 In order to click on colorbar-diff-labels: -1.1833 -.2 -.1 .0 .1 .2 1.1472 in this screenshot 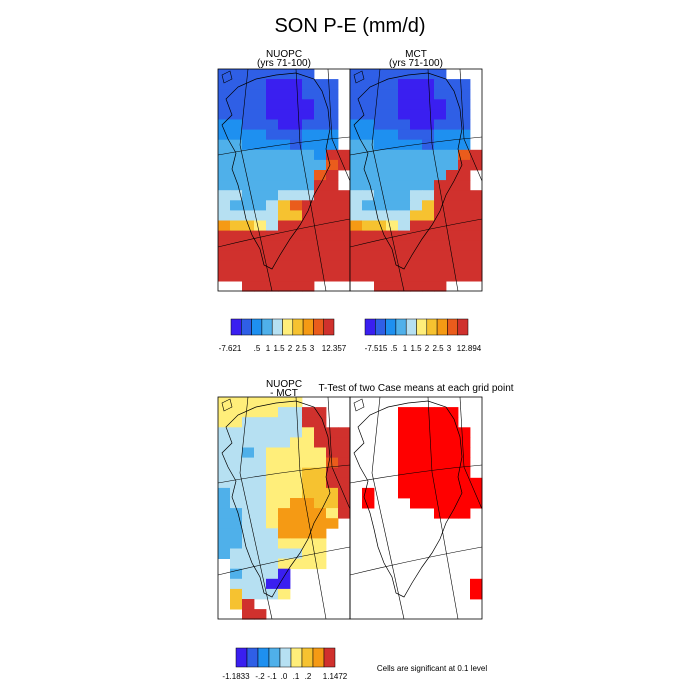, I will do `click(284, 676)`.